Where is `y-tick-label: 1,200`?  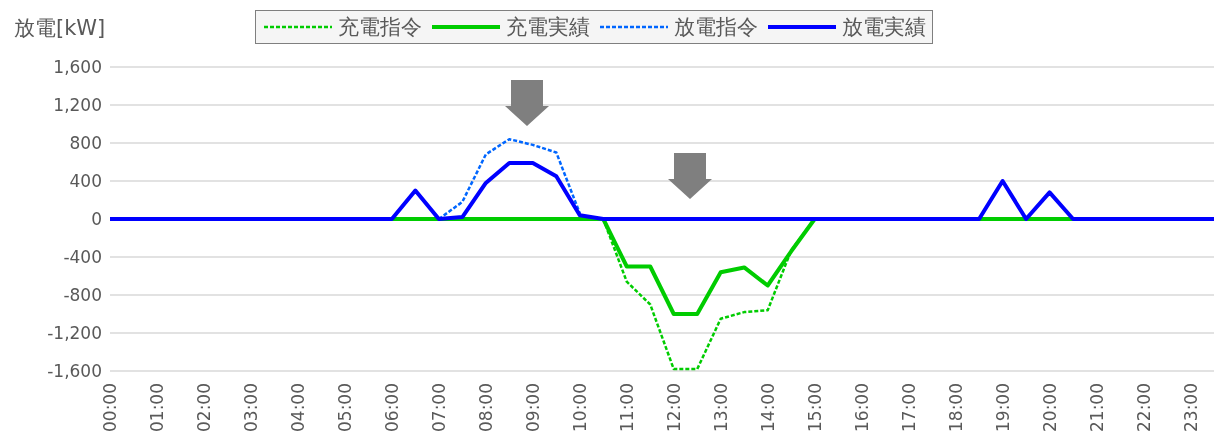
y-tick-label: 1,200 is located at coordinates (77, 105).